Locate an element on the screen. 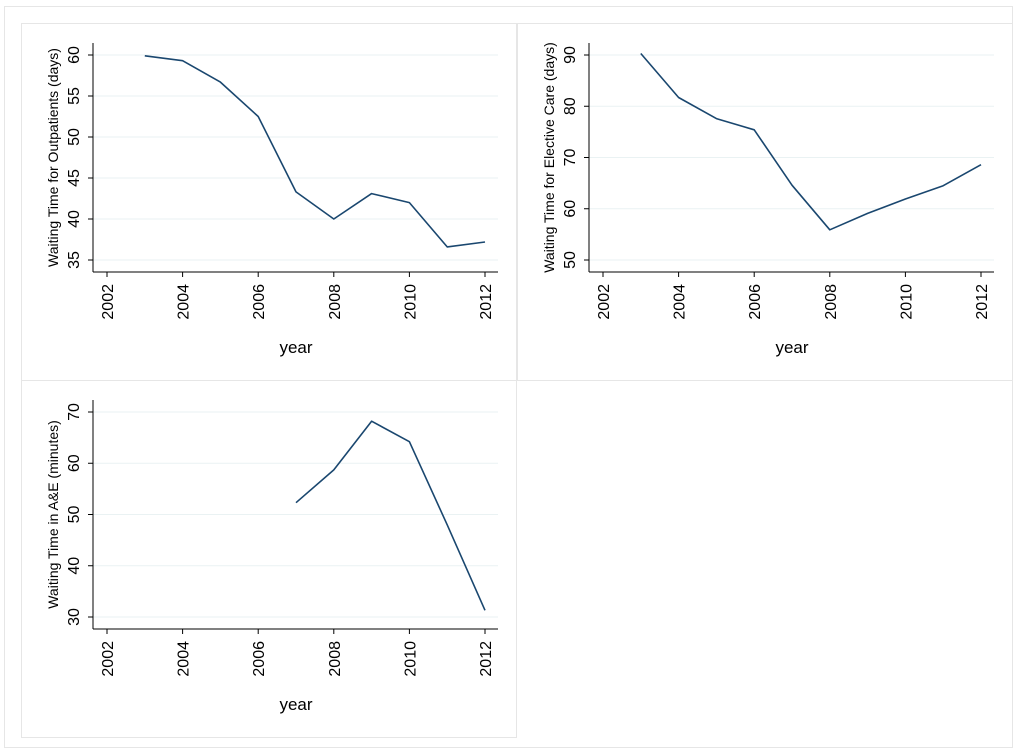 This screenshot has width=1017, height=751. panel-elective-care-gridlines is located at coordinates (791, 157).